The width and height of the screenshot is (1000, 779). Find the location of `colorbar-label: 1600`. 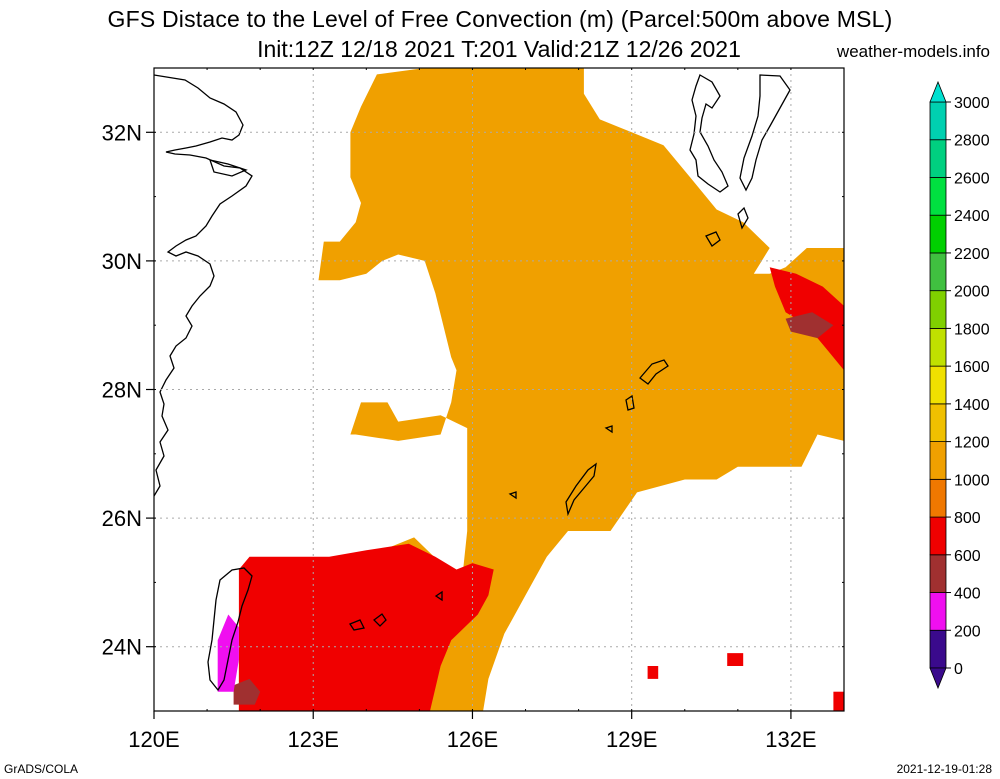

colorbar-label: 1600 is located at coordinates (972, 367).